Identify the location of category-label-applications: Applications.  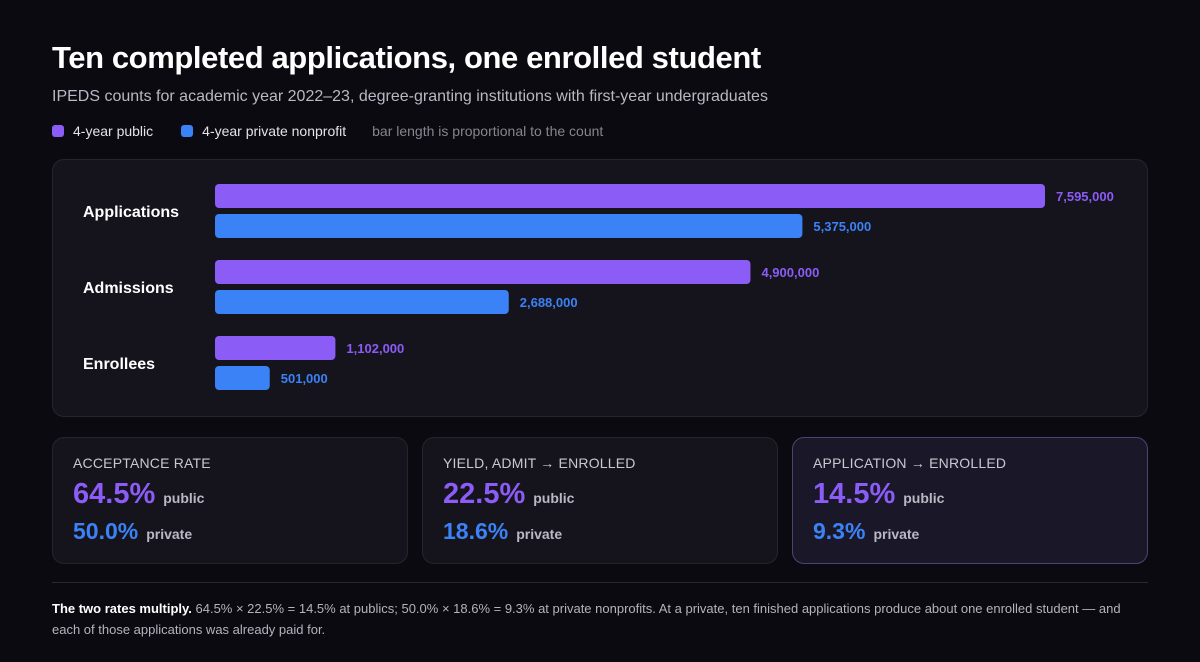
(131, 212).